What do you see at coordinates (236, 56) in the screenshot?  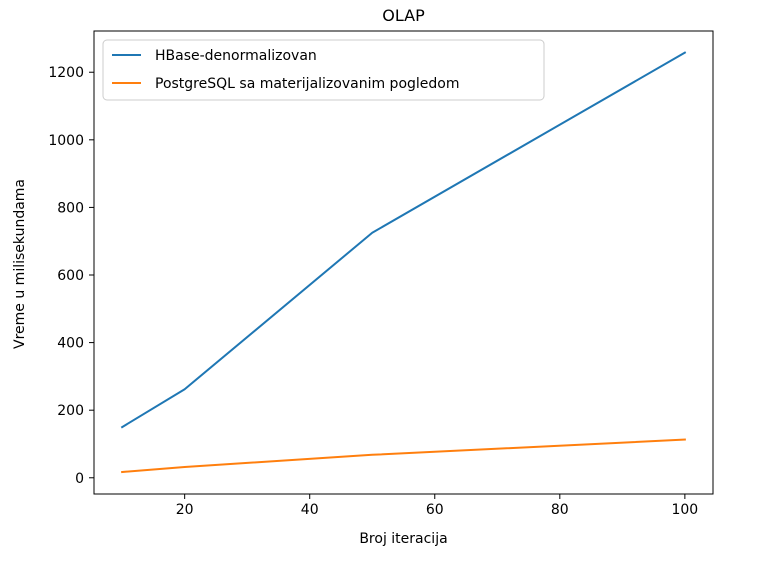 I see `legend-label-0: HBase-denormalizovan` at bounding box center [236, 56].